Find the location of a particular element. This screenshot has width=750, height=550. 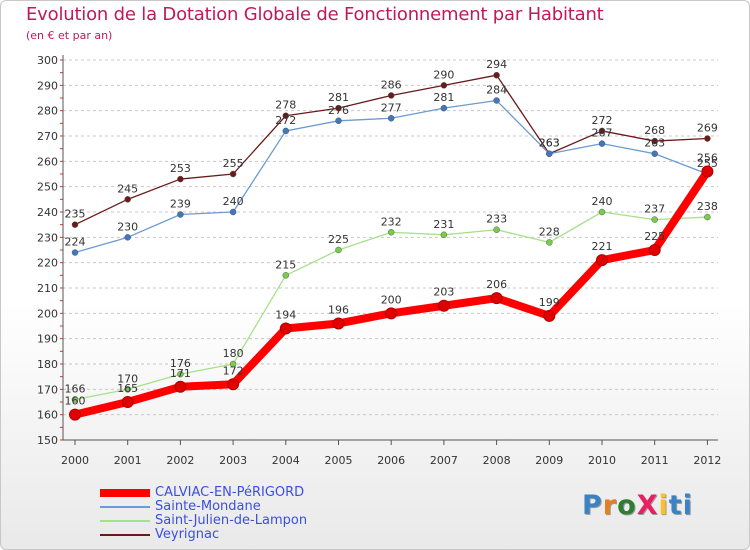

x-tick-label: 2002 is located at coordinates (180, 460).